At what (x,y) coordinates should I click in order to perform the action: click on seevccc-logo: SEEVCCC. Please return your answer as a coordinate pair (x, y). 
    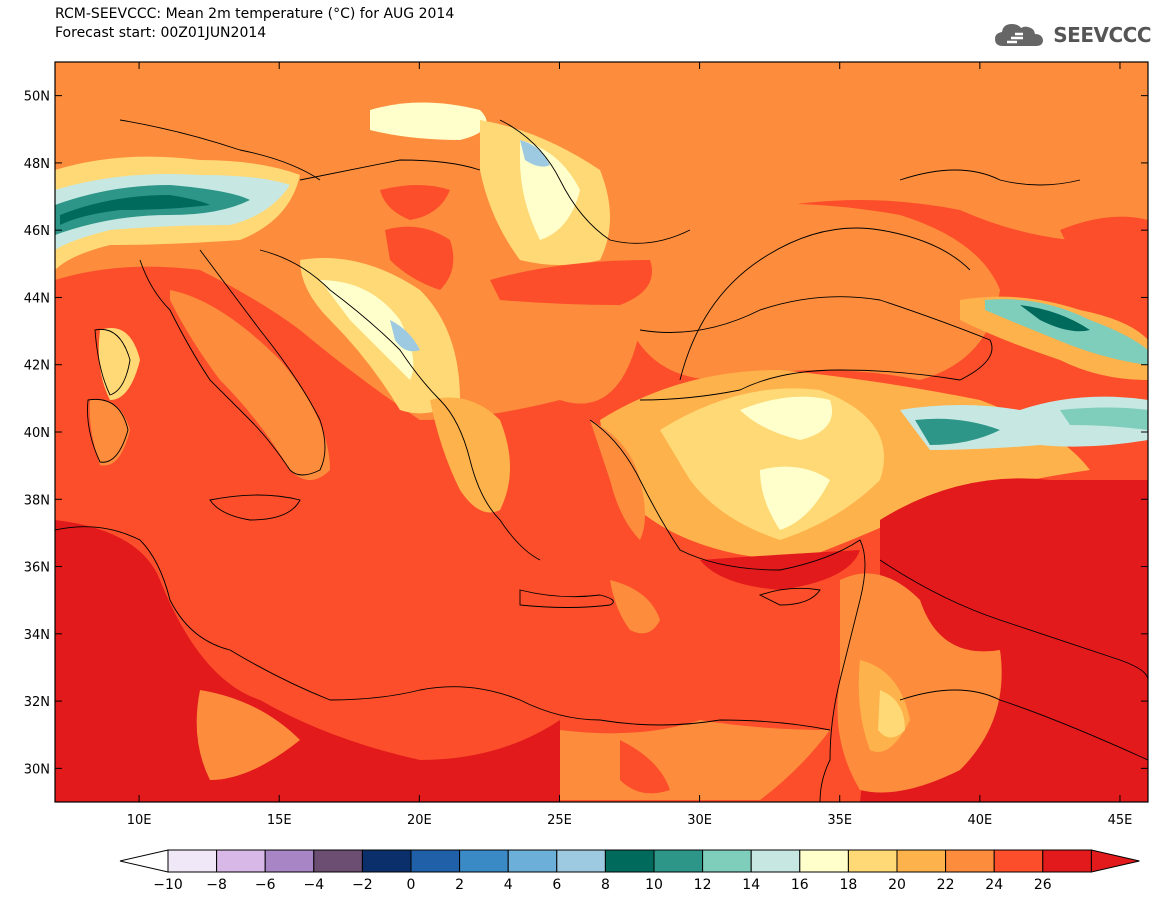
    Looking at the image, I should click on (1072, 35).